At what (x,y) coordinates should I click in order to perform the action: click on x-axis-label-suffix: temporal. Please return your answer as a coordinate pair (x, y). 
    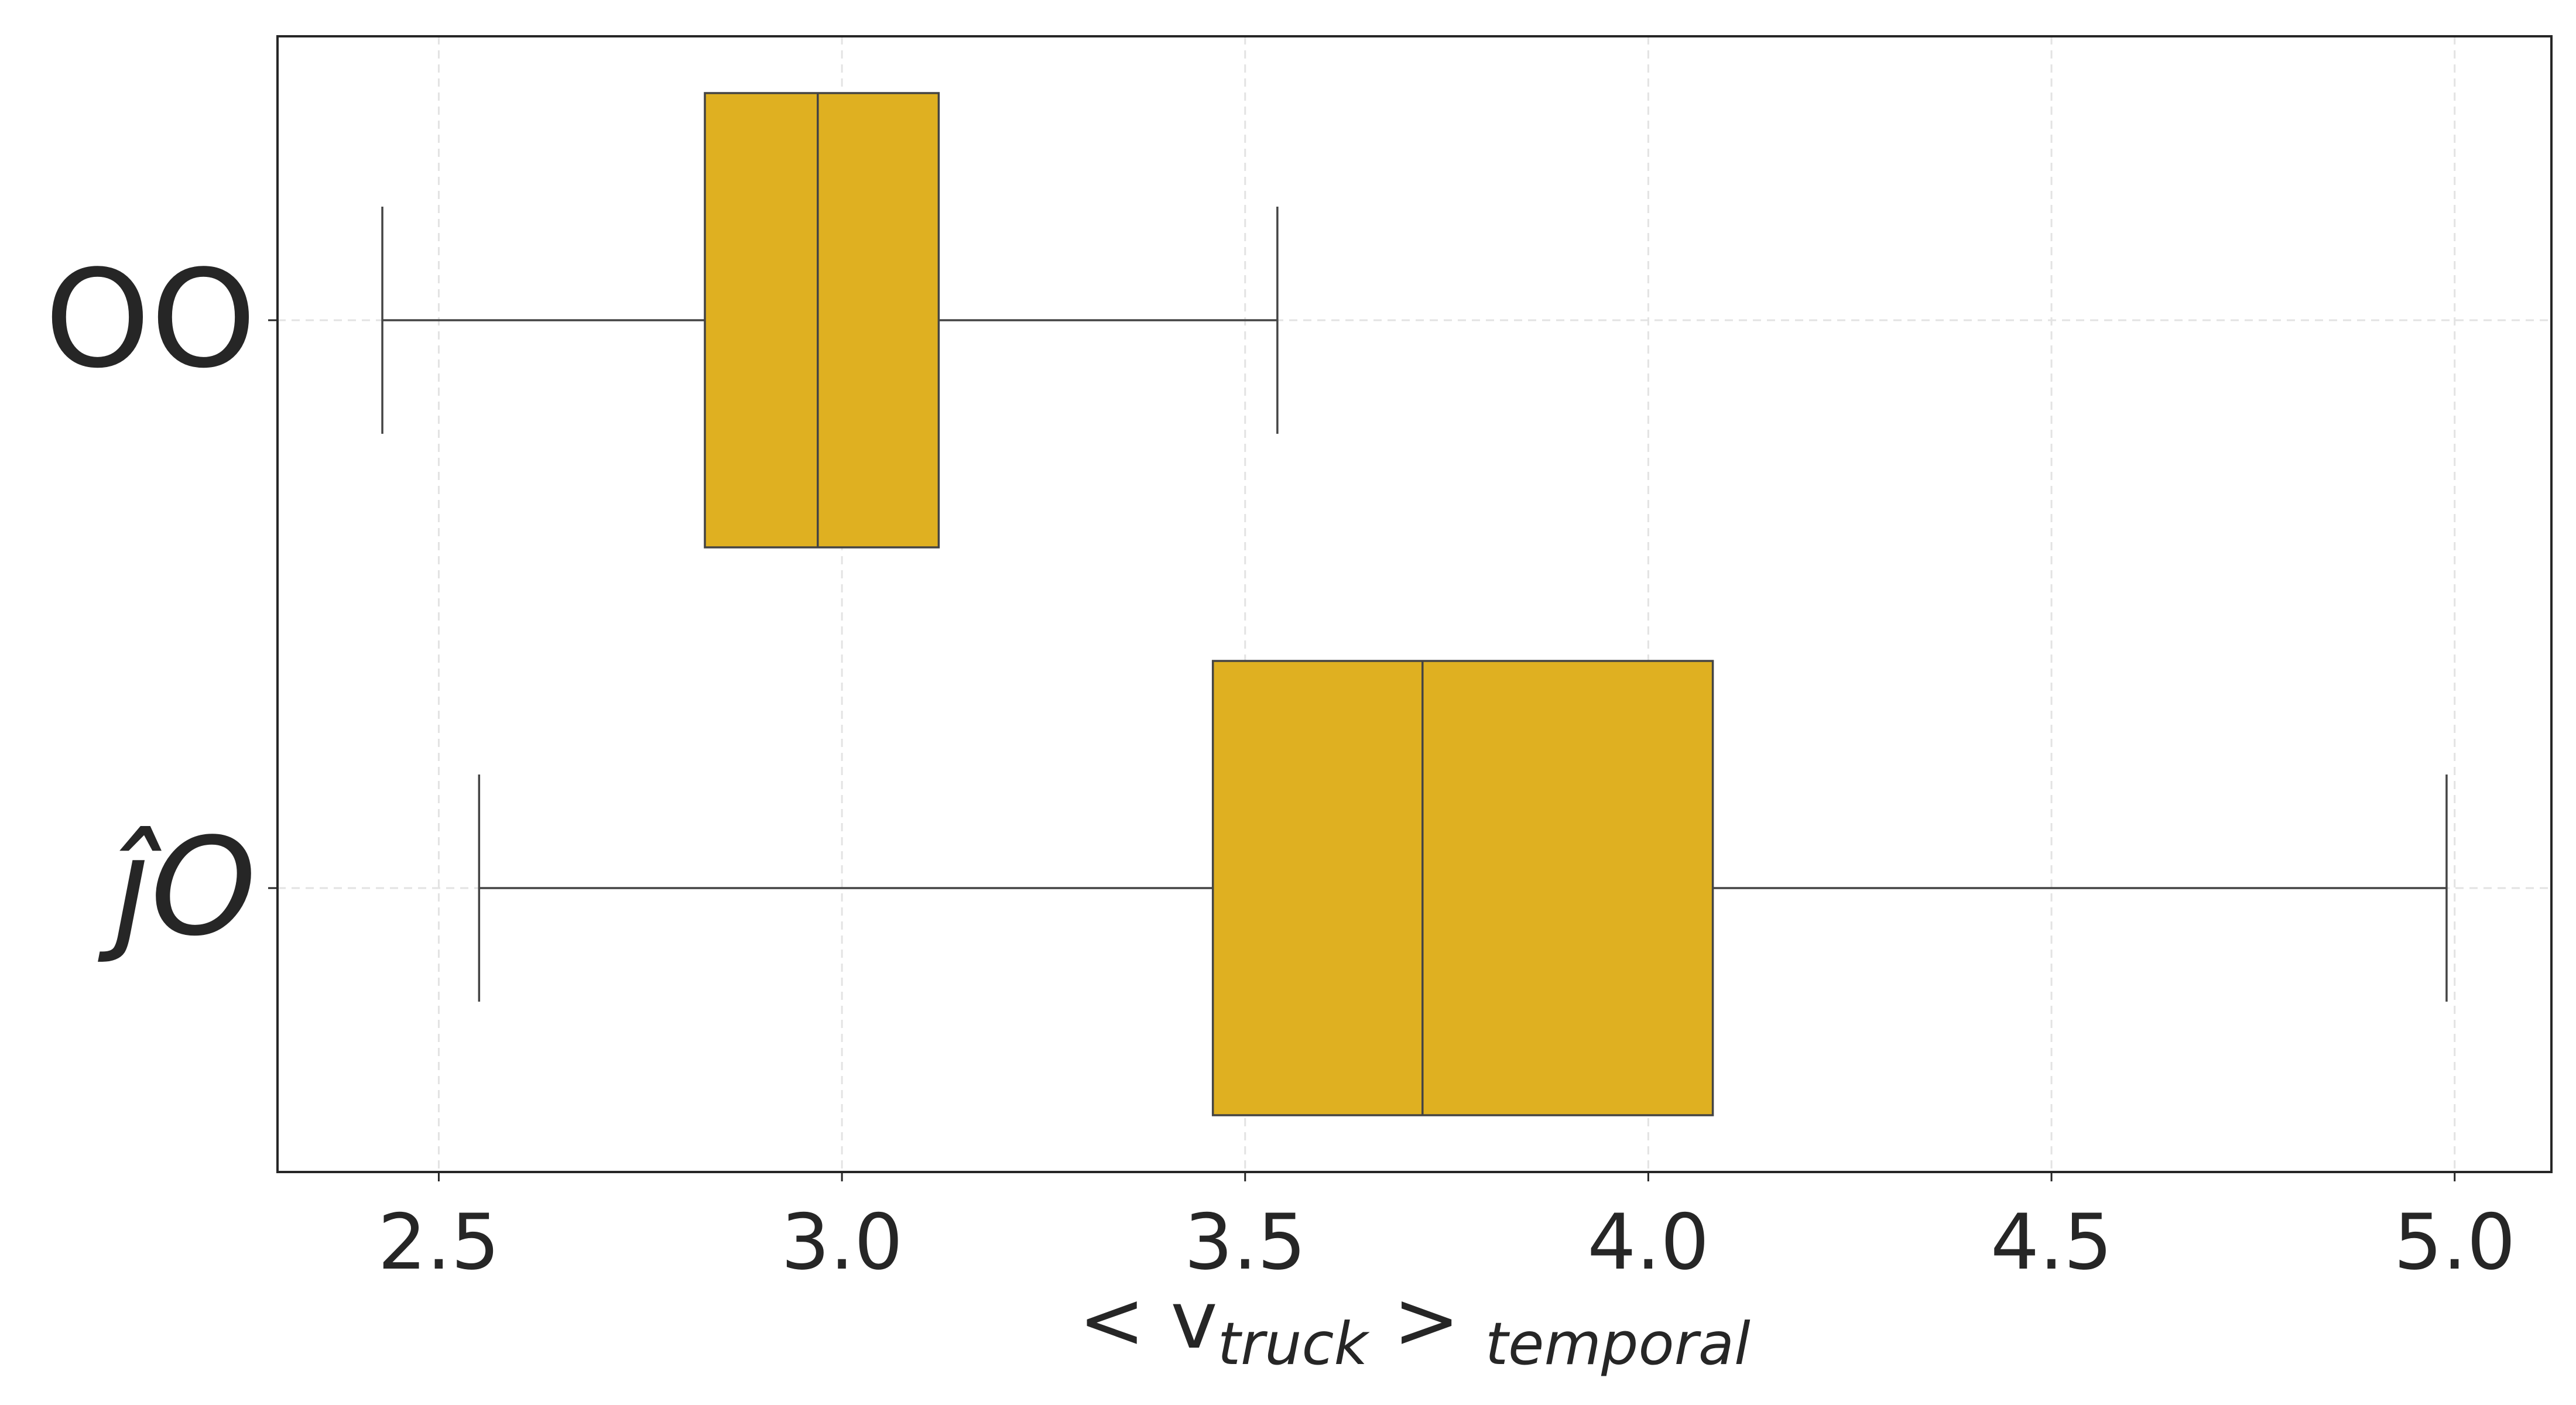
    Looking at the image, I should click on (1618, 1344).